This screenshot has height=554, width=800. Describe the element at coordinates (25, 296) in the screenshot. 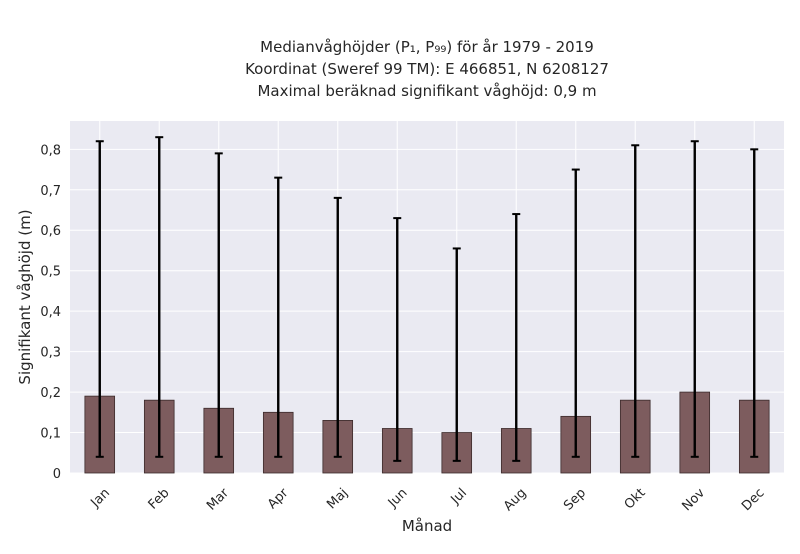

I see `y-axis-label: Signifikant våghöjd (m)` at that location.